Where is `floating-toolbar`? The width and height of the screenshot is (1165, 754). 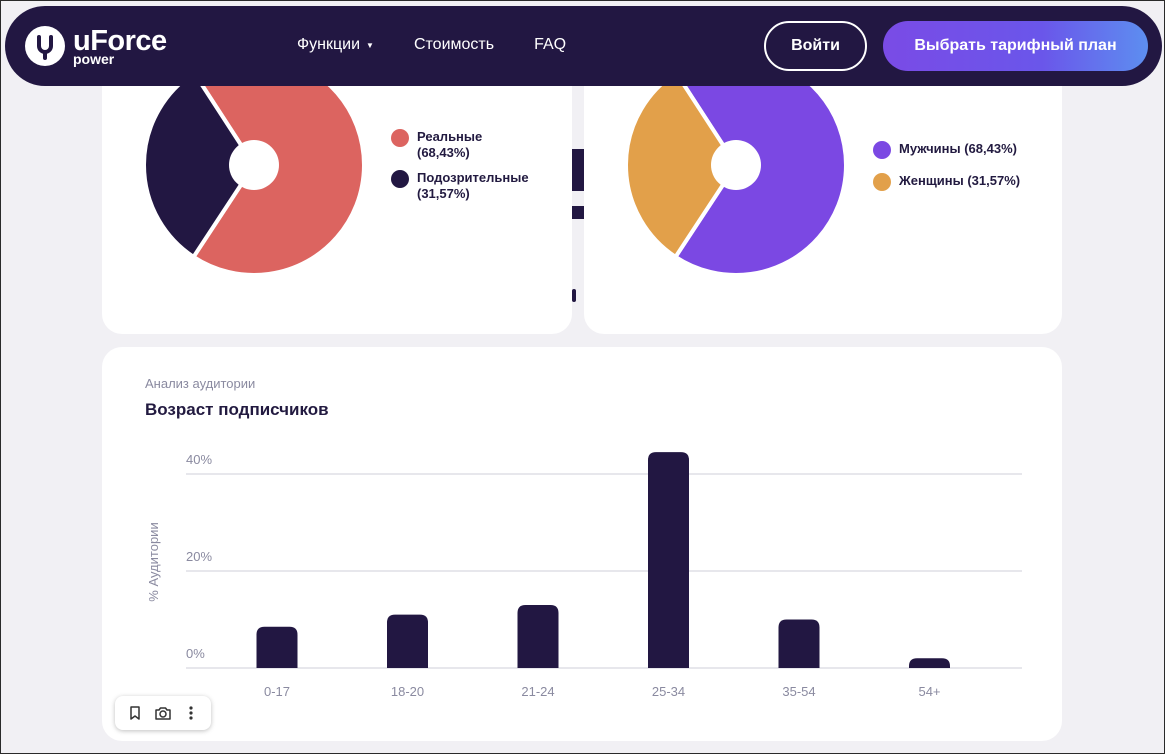 floating-toolbar is located at coordinates (163, 713).